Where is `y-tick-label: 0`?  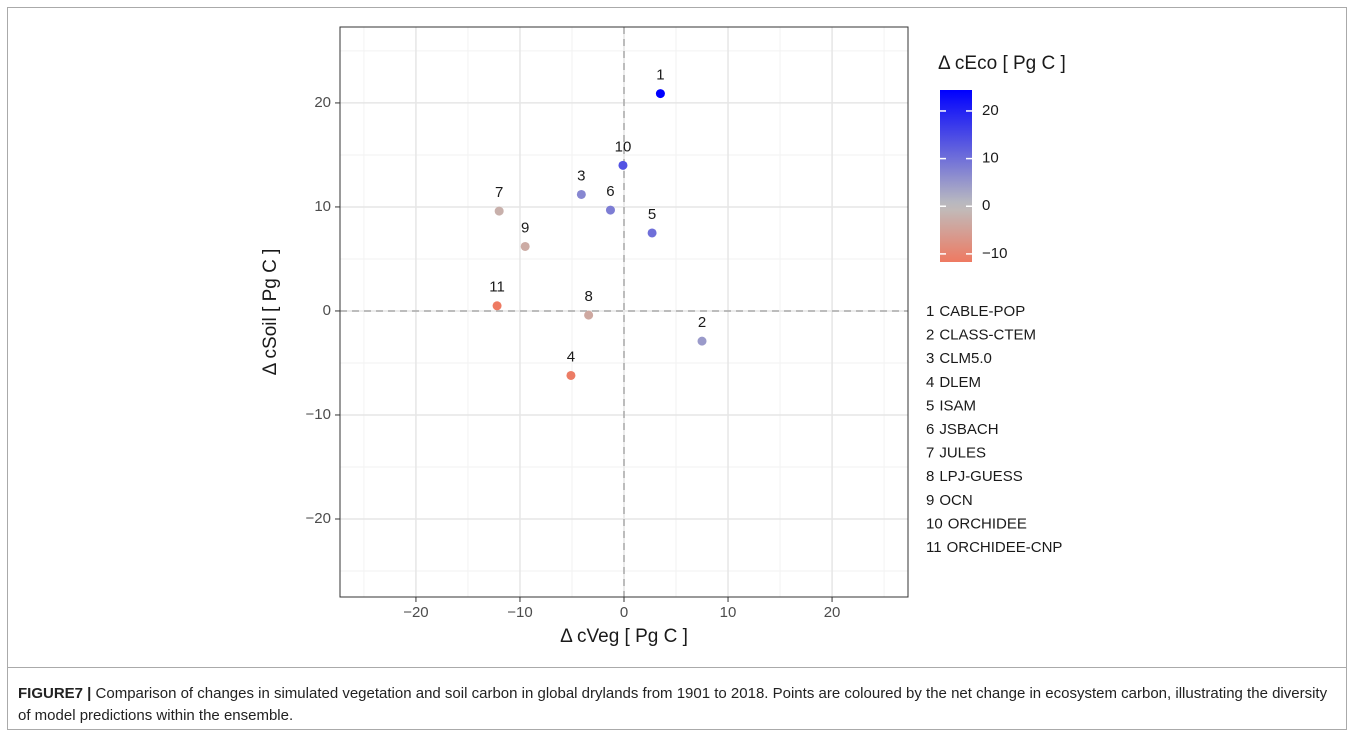
y-tick-label: 0 is located at coordinates (327, 310).